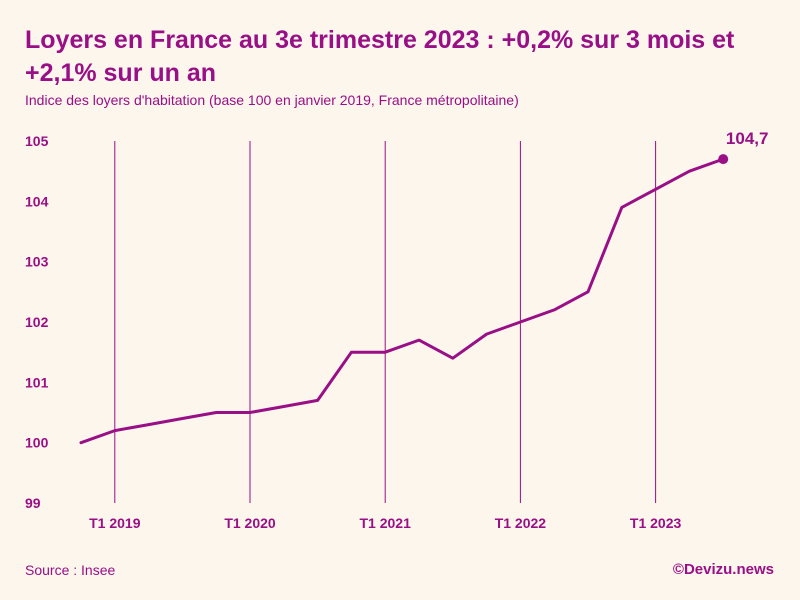 Image resolution: width=800 pixels, height=600 pixels. Describe the element at coordinates (521, 523) in the screenshot. I see `x-tick-label: T1 2022` at that location.